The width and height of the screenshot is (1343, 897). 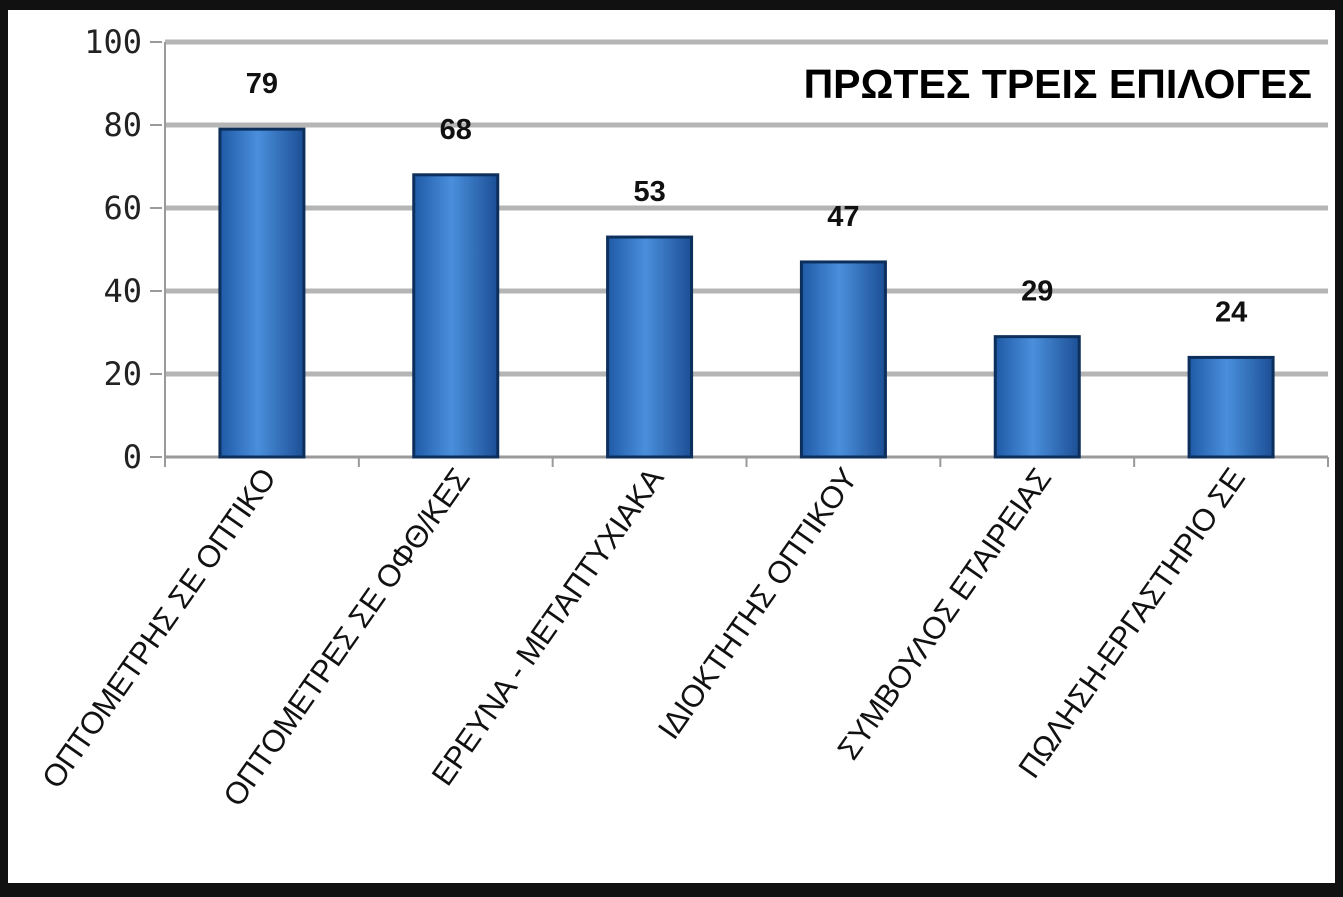 I want to click on chart-title: ΠΡΩΤΕΣ ΤΡΕΙΣ ΕΠΙΛΟΓΕΣ, so click(x=1058, y=84).